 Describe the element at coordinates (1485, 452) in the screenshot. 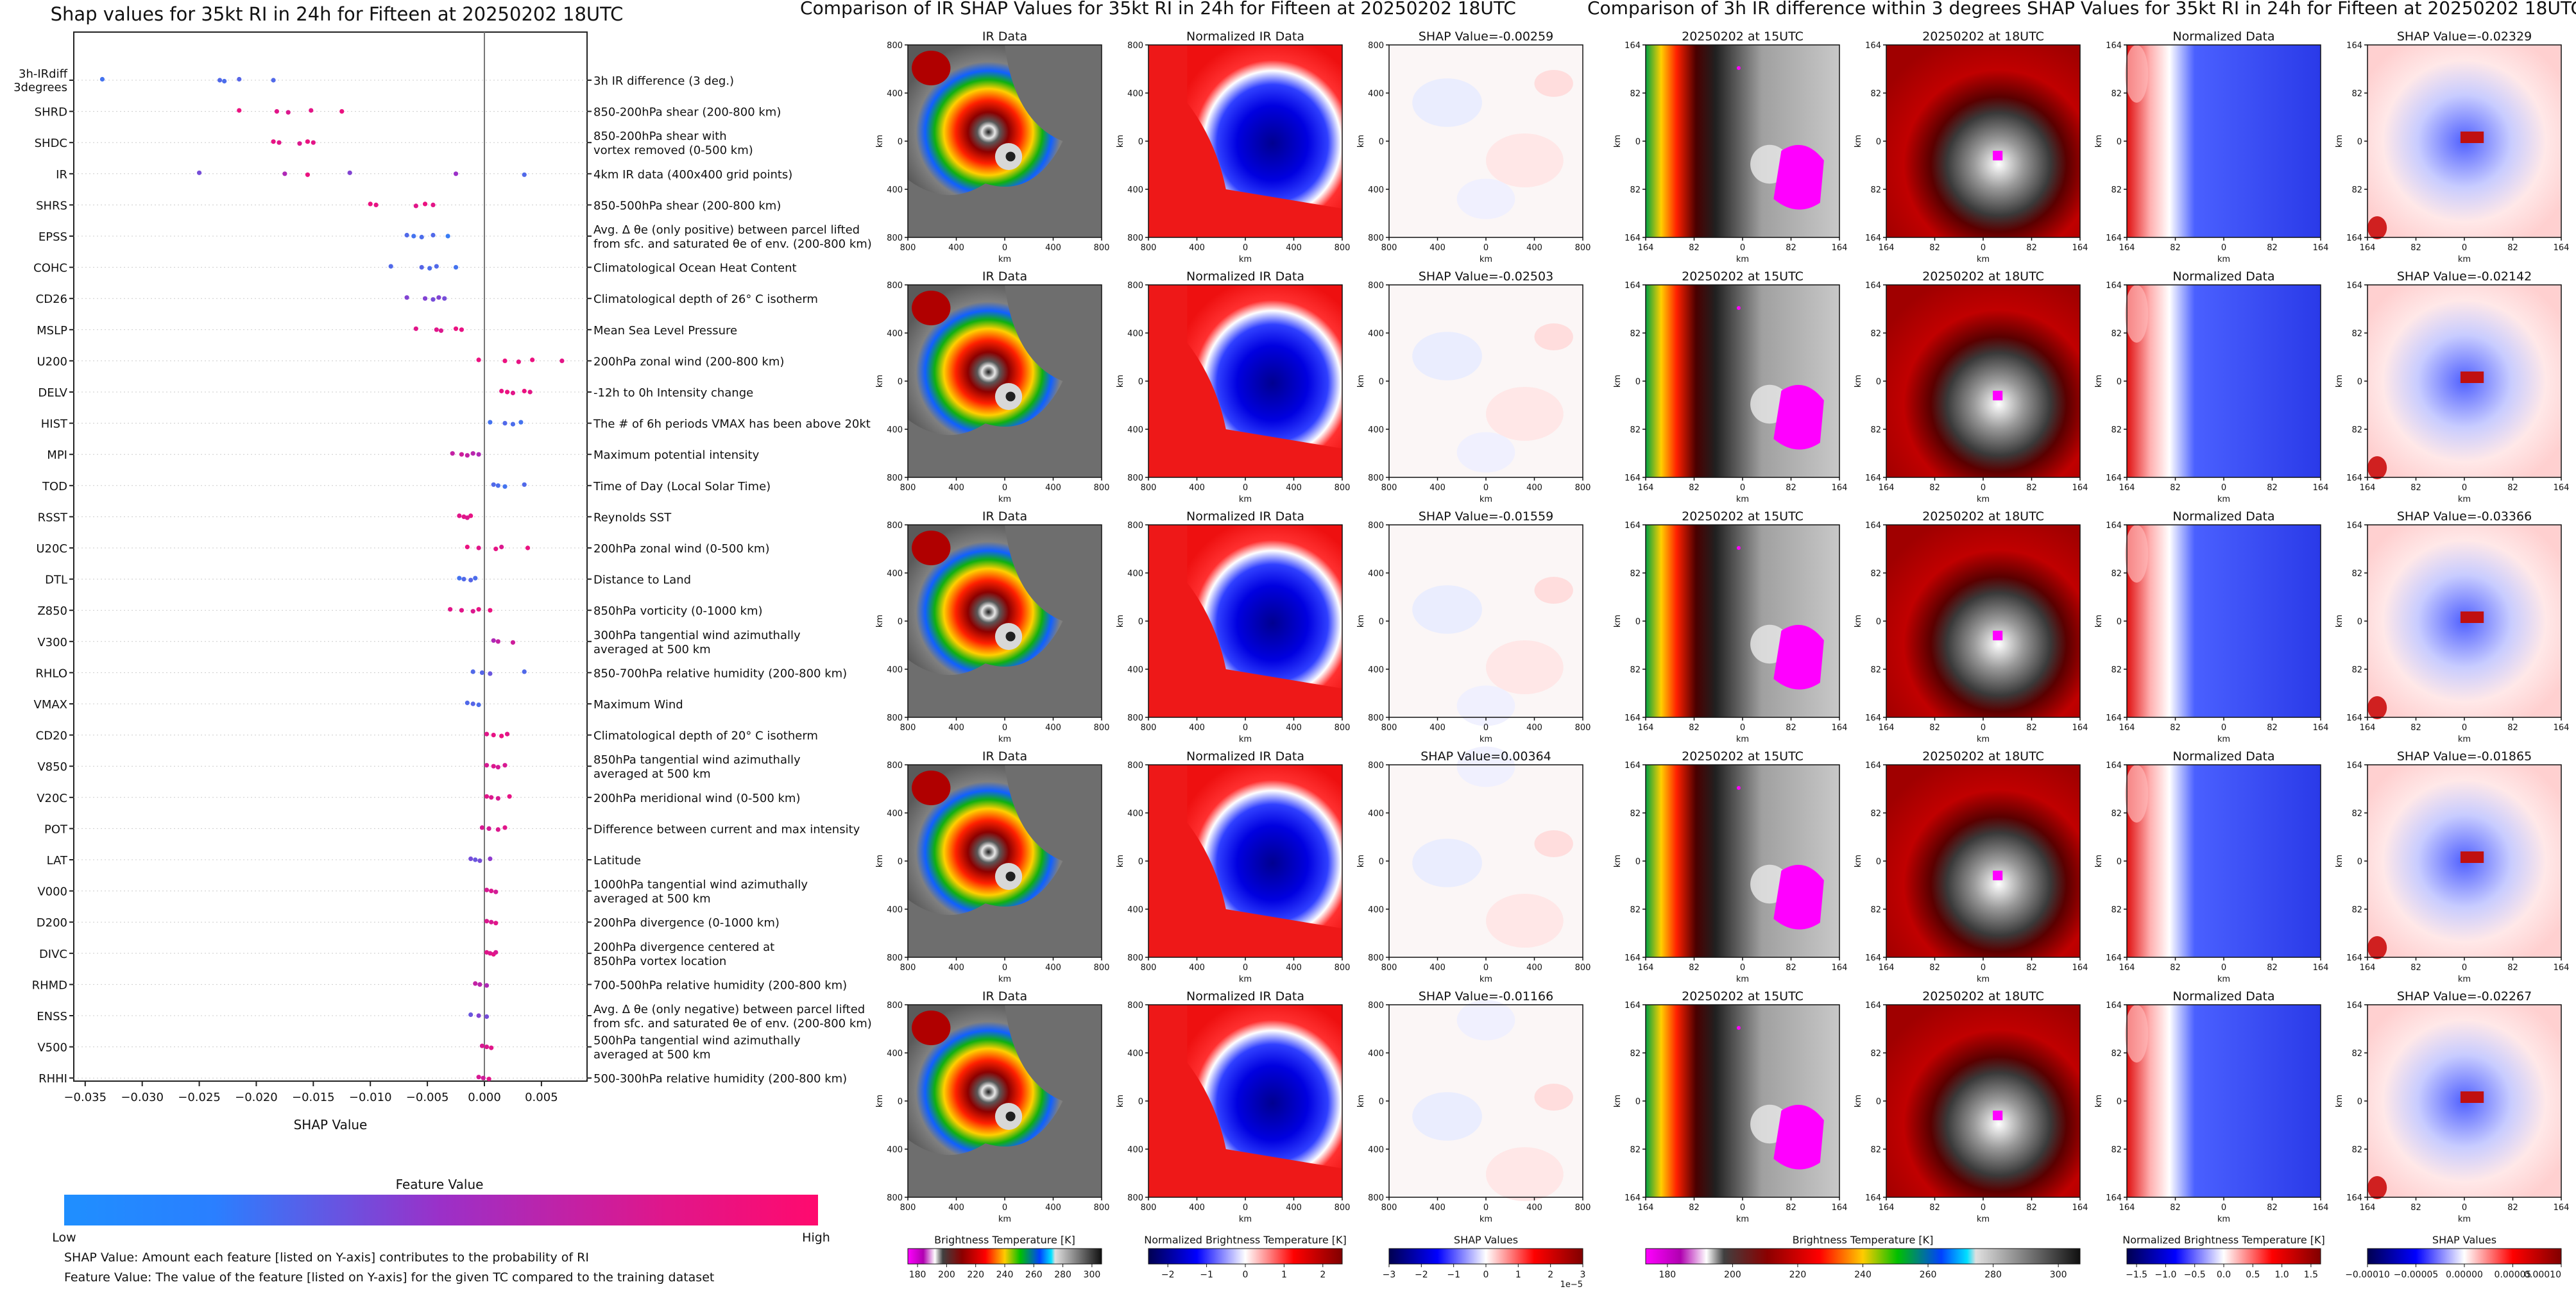

I see `shap-blob` at that location.